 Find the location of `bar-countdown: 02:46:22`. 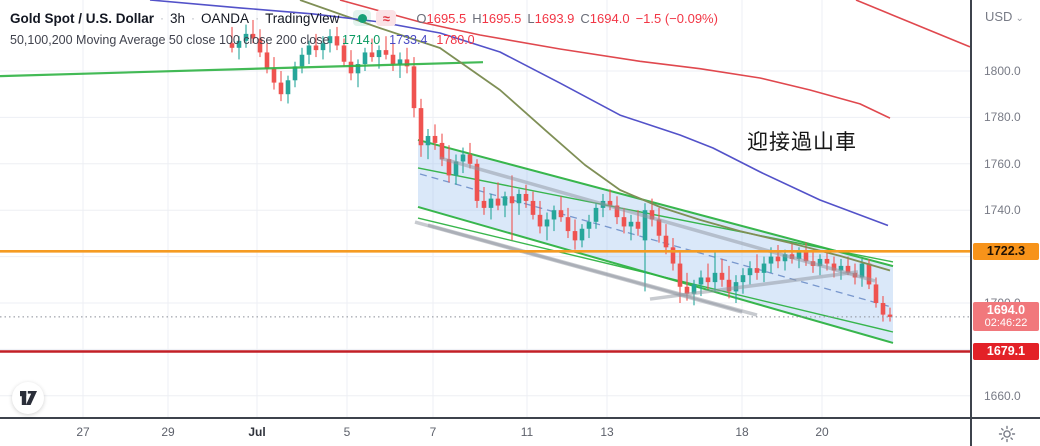

bar-countdown: 02:46:22 is located at coordinates (1006, 322).